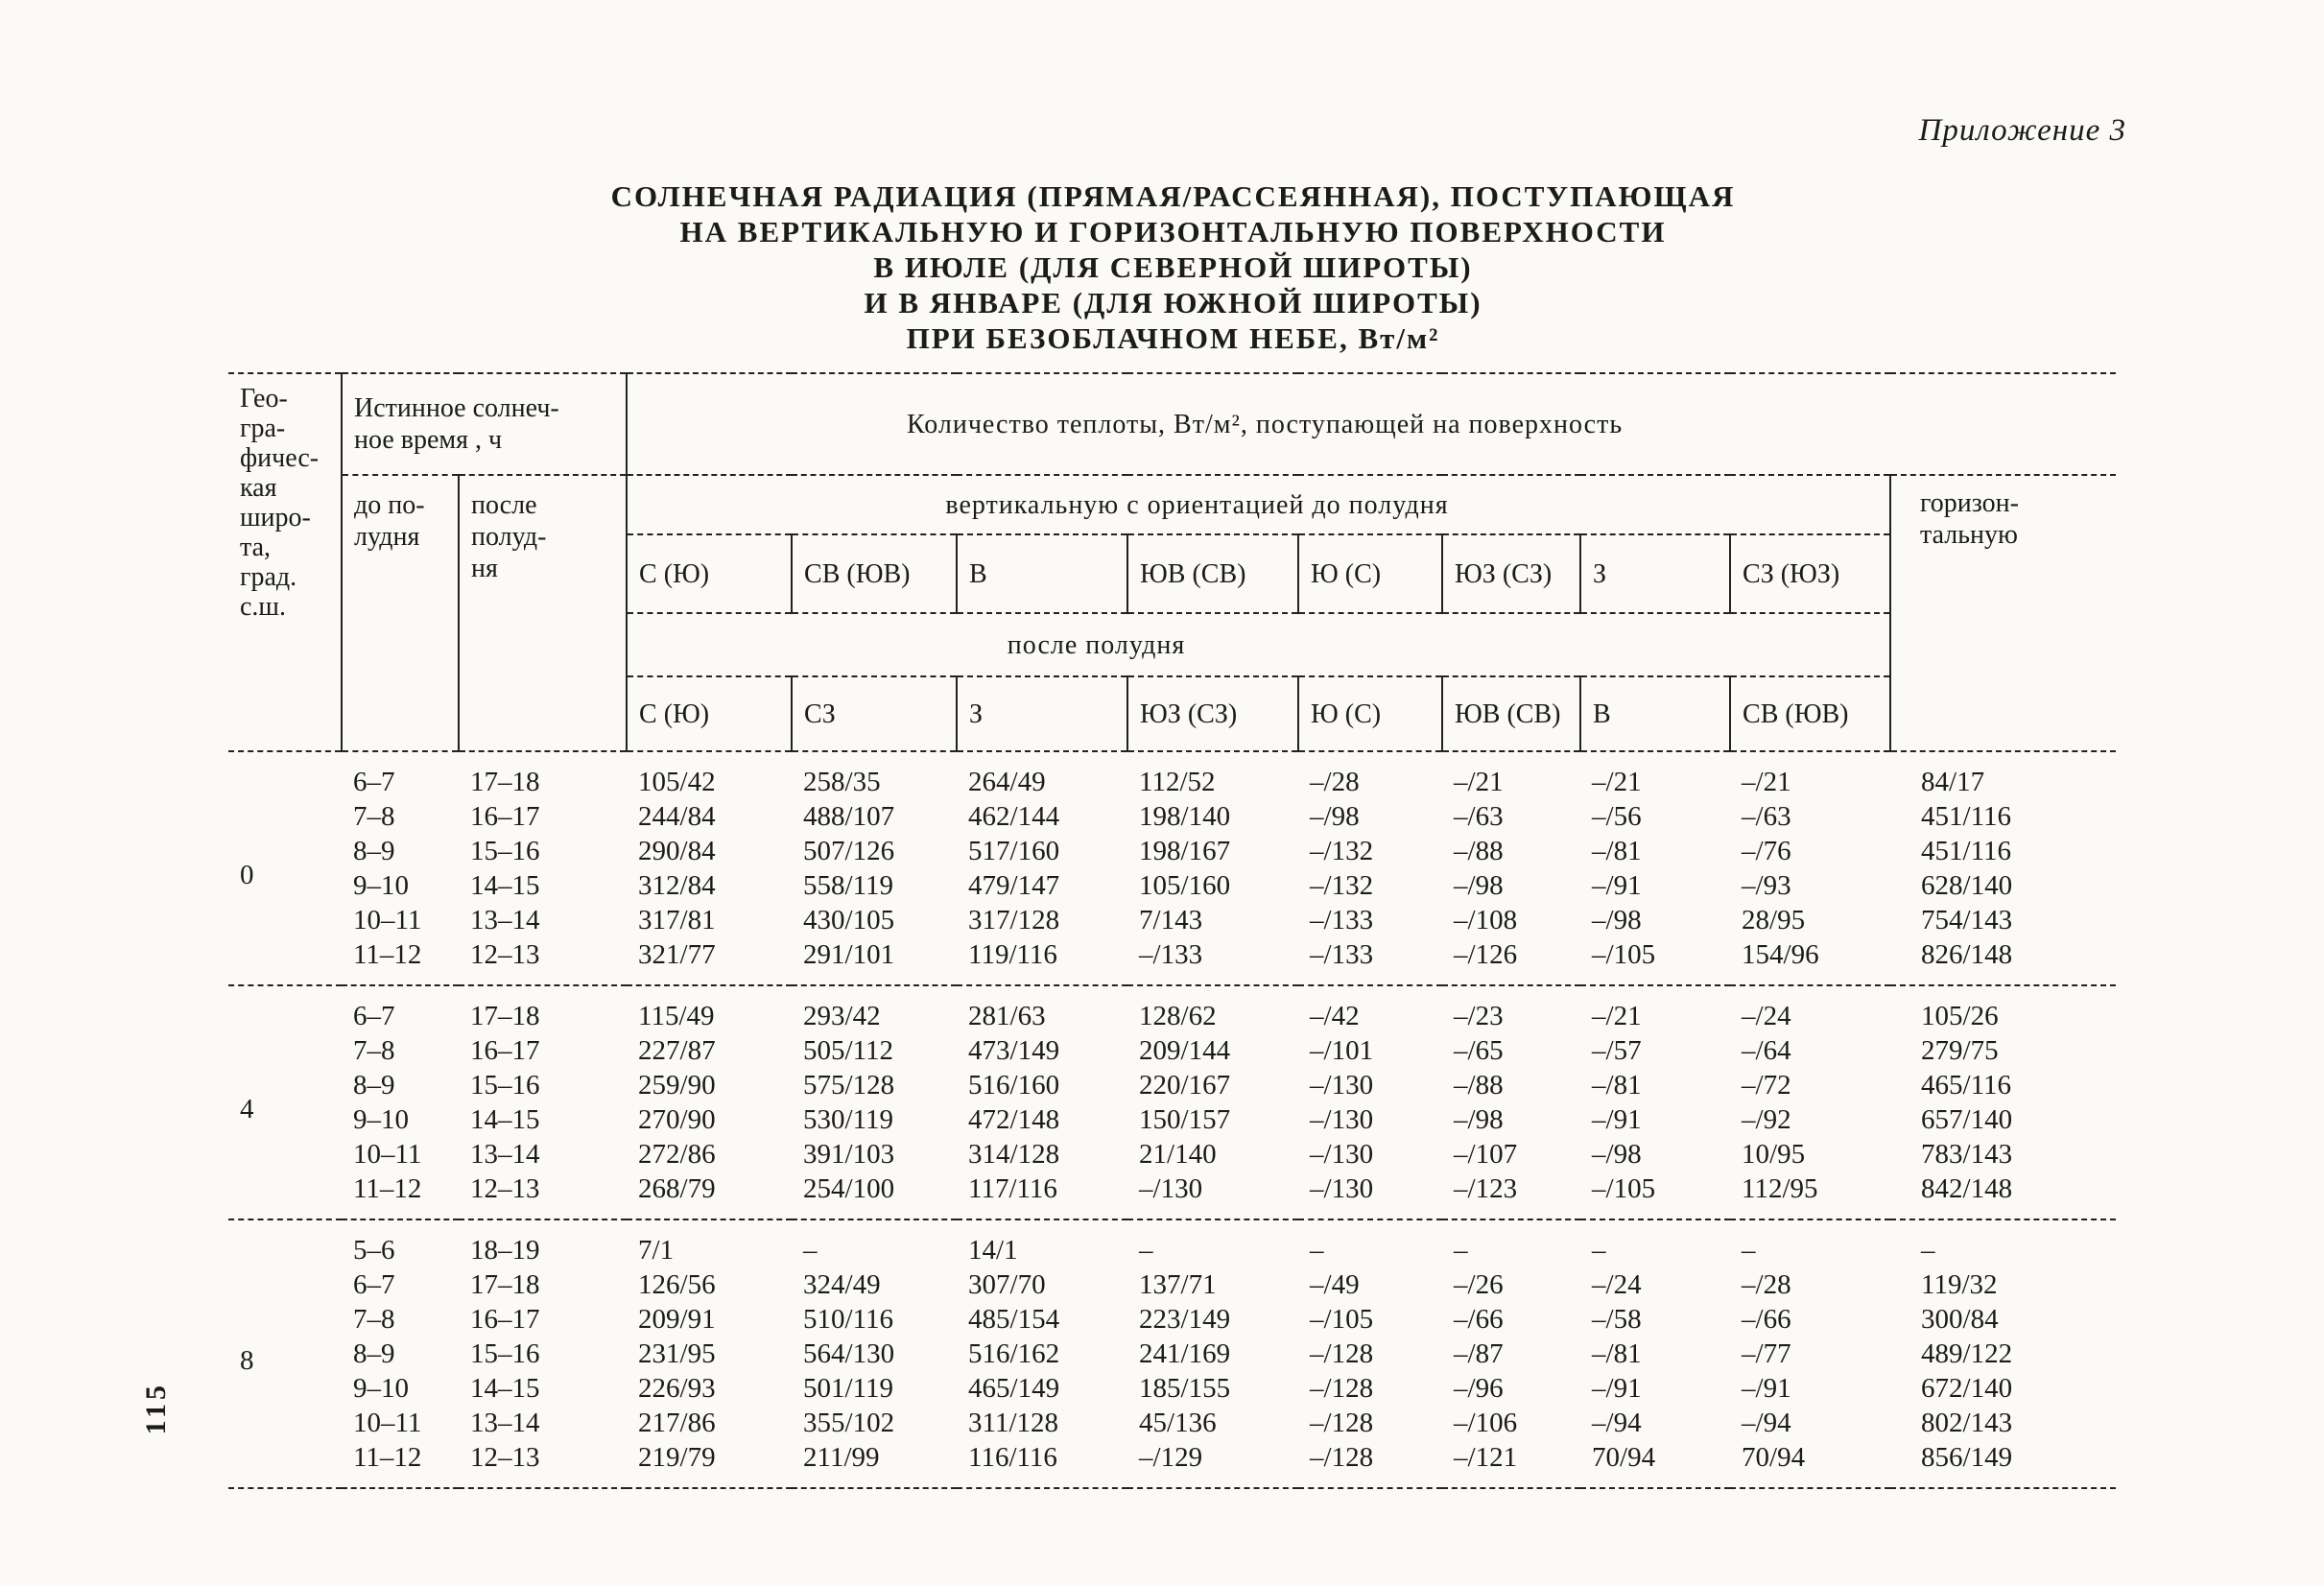 This screenshot has width=2324, height=1586. What do you see at coordinates (848, 1319) in the screenshot?
I see `value-cell: 510/116` at bounding box center [848, 1319].